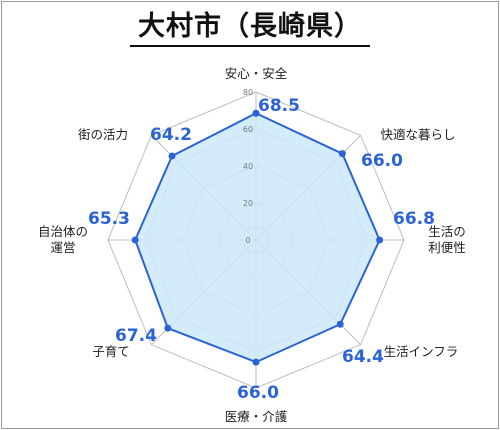 The image size is (500, 430). Describe the element at coordinates (136, 336) in the screenshot. I see `value-label: 67.4` at that location.